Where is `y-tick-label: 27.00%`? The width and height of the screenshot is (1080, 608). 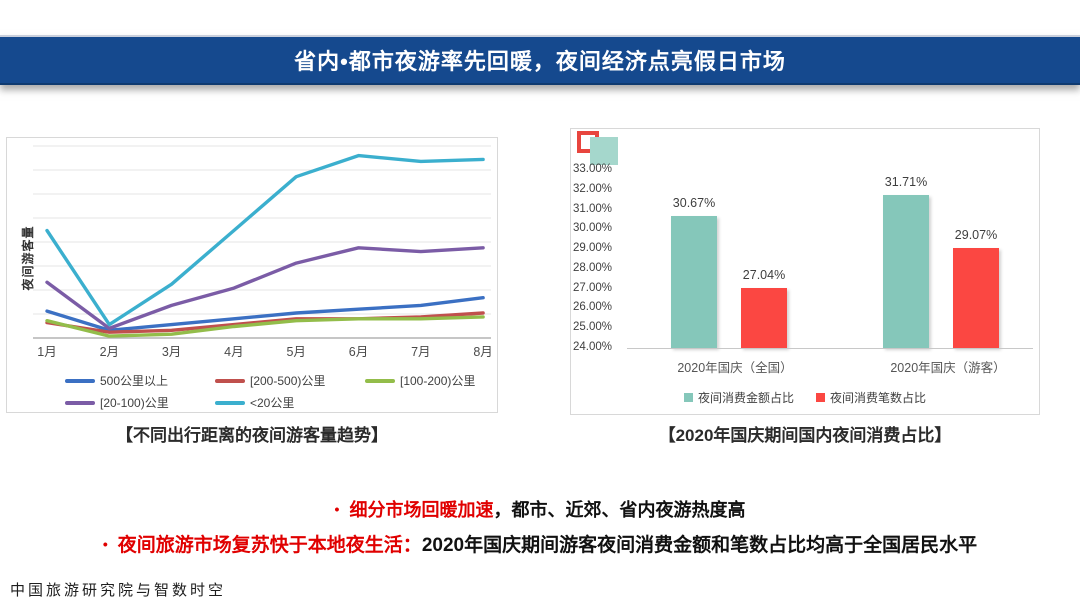
y-tick-label: 27.00% is located at coordinates (593, 287).